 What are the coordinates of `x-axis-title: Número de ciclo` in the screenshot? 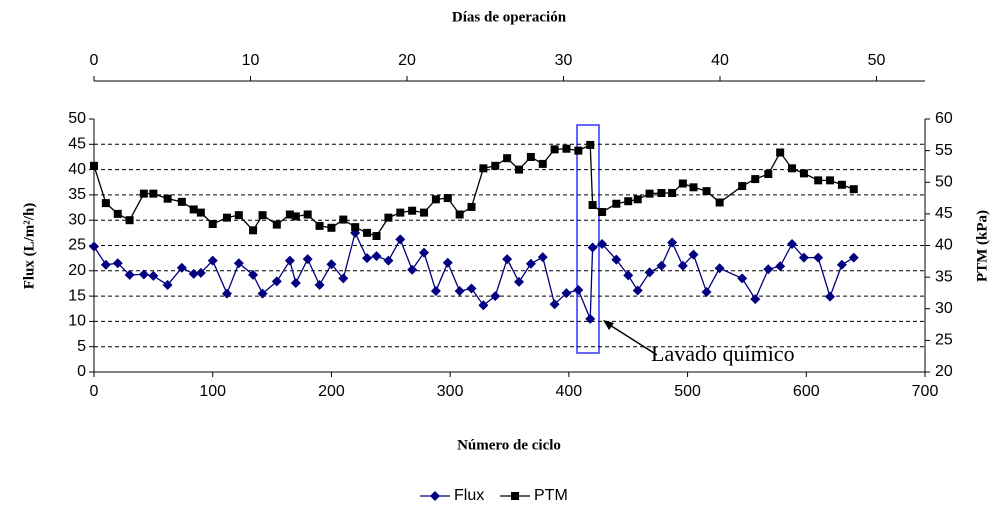 It's located at (509, 445).